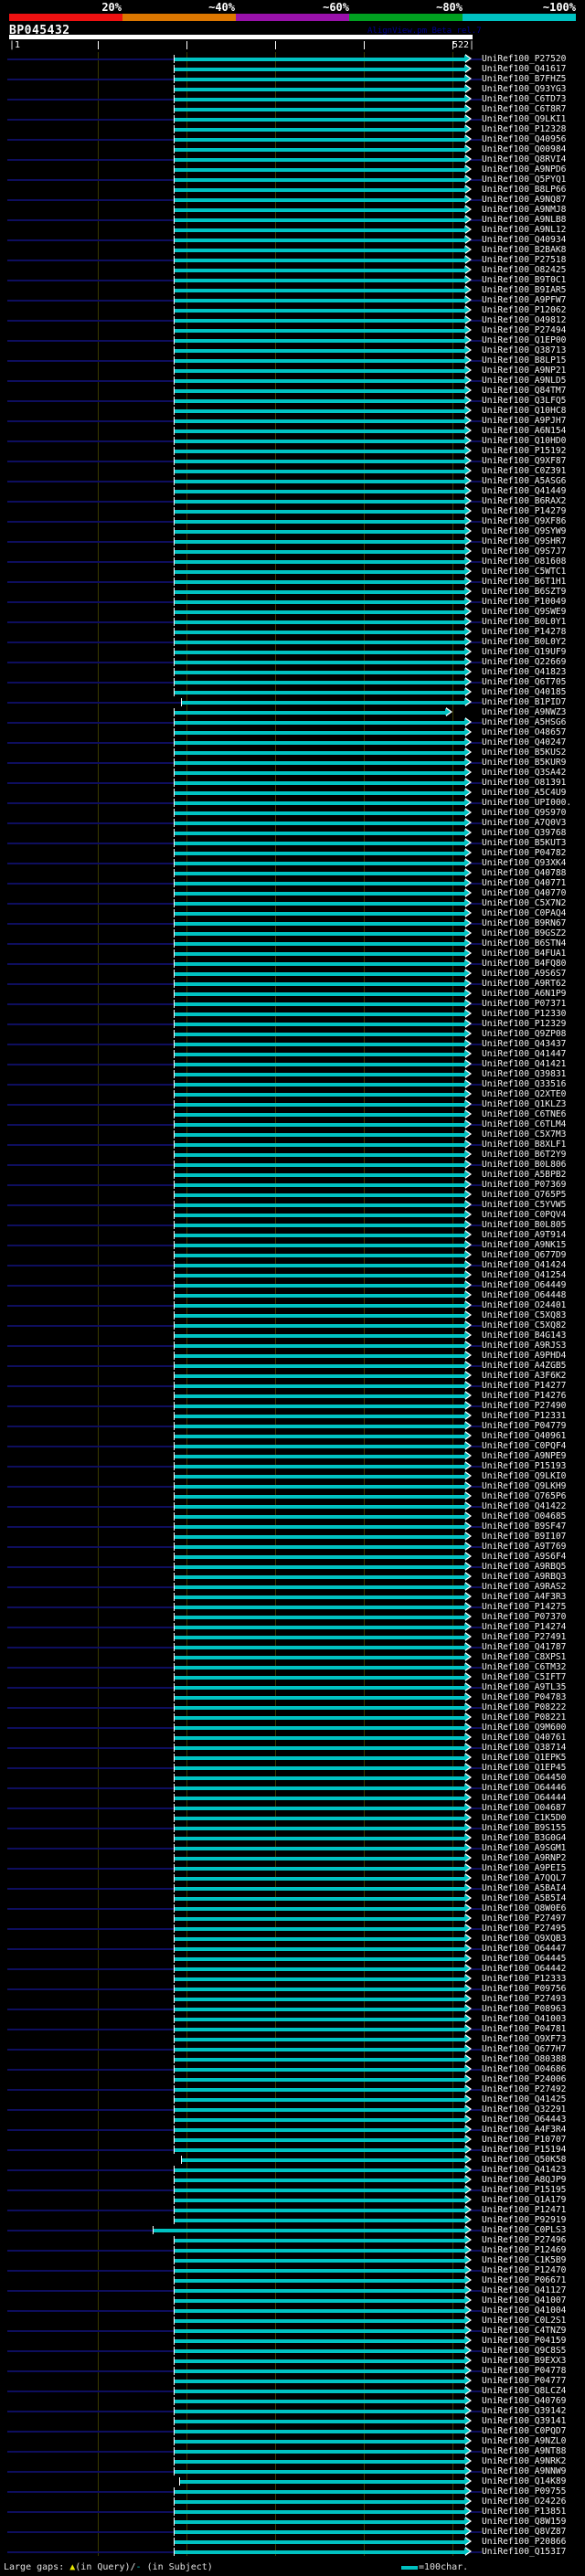 The height and width of the screenshot is (2576, 585). Describe the element at coordinates (524, 1034) in the screenshot. I see `hit-label: UniRef100_Q9ZP08` at that location.